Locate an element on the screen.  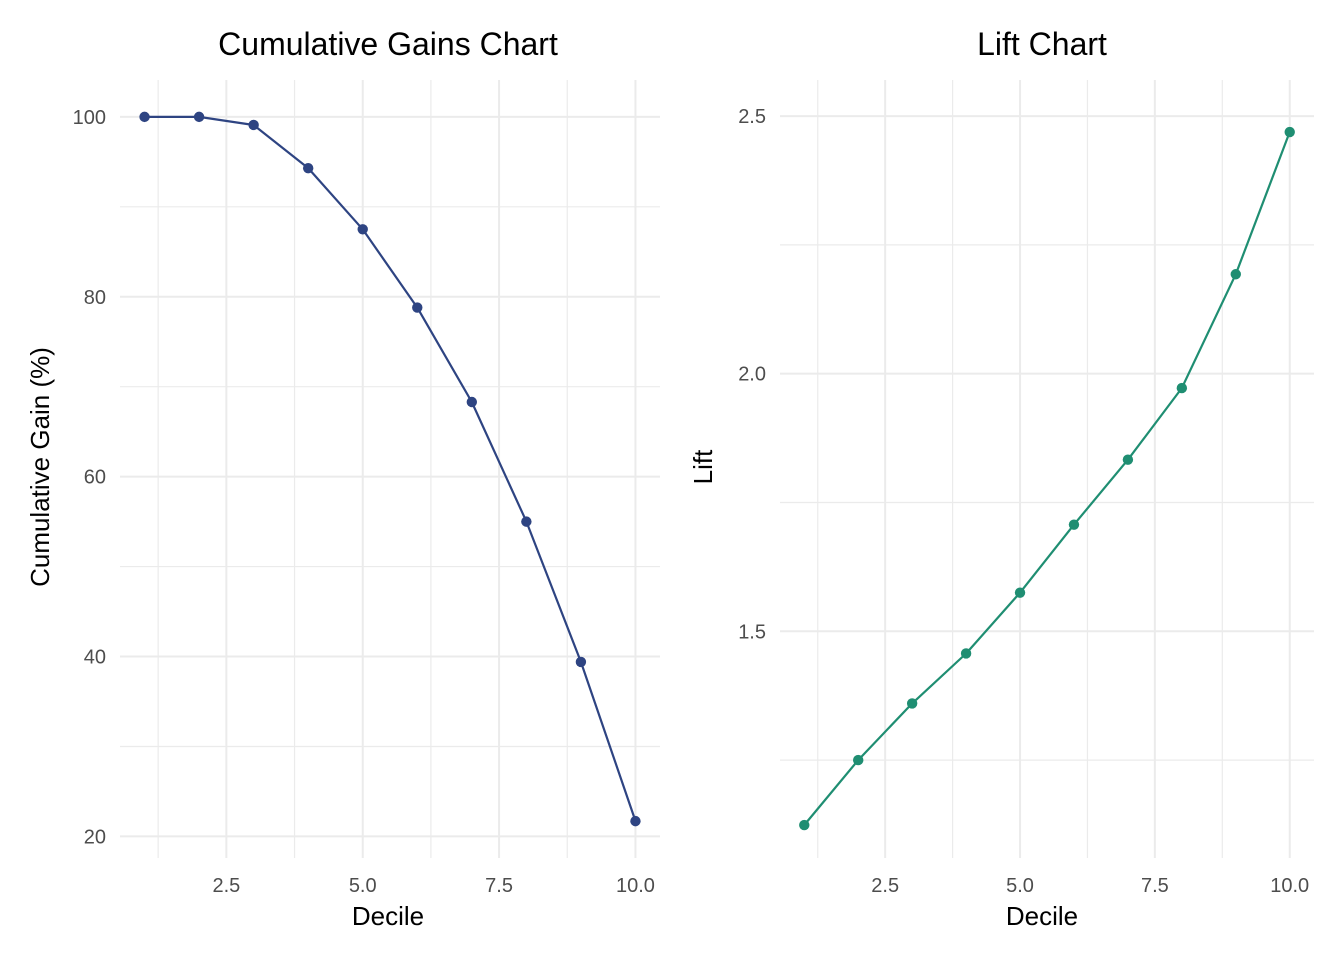
gains-chart-title: Cumulative Gains Chart is located at coordinates (388, 44).